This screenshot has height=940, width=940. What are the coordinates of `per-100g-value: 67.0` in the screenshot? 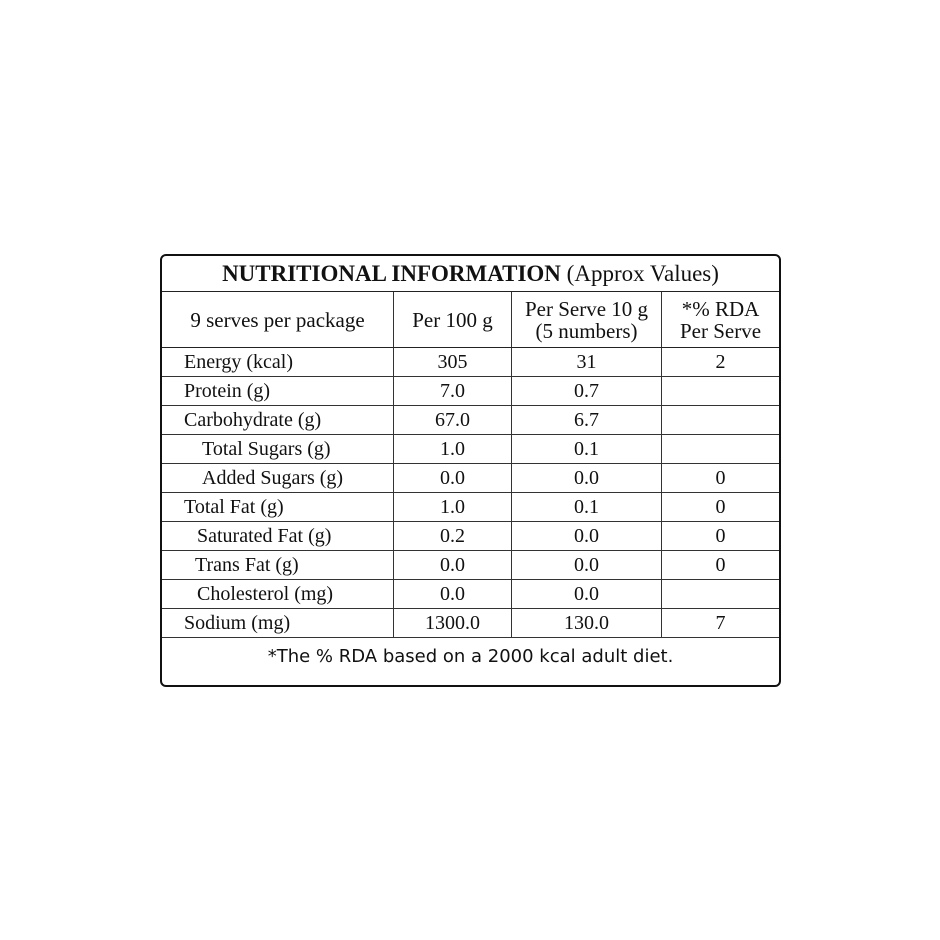 It's located at (453, 420).